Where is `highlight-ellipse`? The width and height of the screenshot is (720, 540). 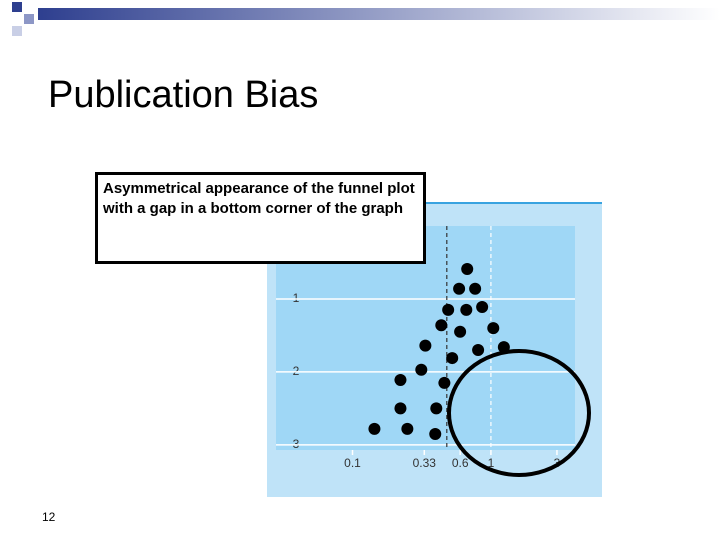 highlight-ellipse is located at coordinates (519, 413).